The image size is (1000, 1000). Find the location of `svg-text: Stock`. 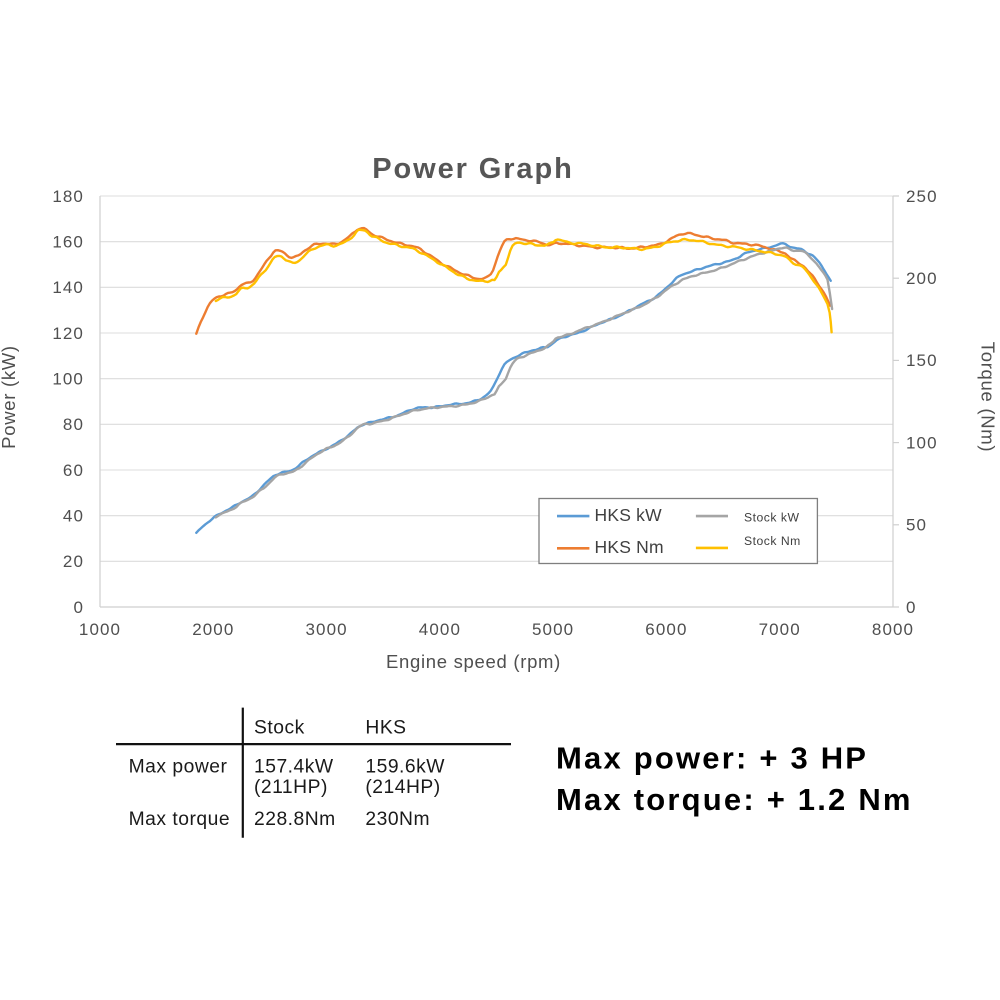

svg-text: Stock is located at coordinates (279, 728).